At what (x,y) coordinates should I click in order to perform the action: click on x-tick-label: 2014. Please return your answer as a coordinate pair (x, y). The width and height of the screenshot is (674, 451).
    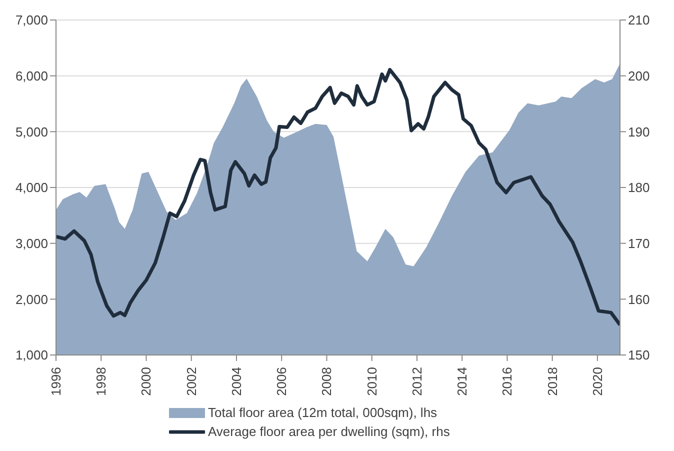
    Looking at the image, I should click on (462, 381).